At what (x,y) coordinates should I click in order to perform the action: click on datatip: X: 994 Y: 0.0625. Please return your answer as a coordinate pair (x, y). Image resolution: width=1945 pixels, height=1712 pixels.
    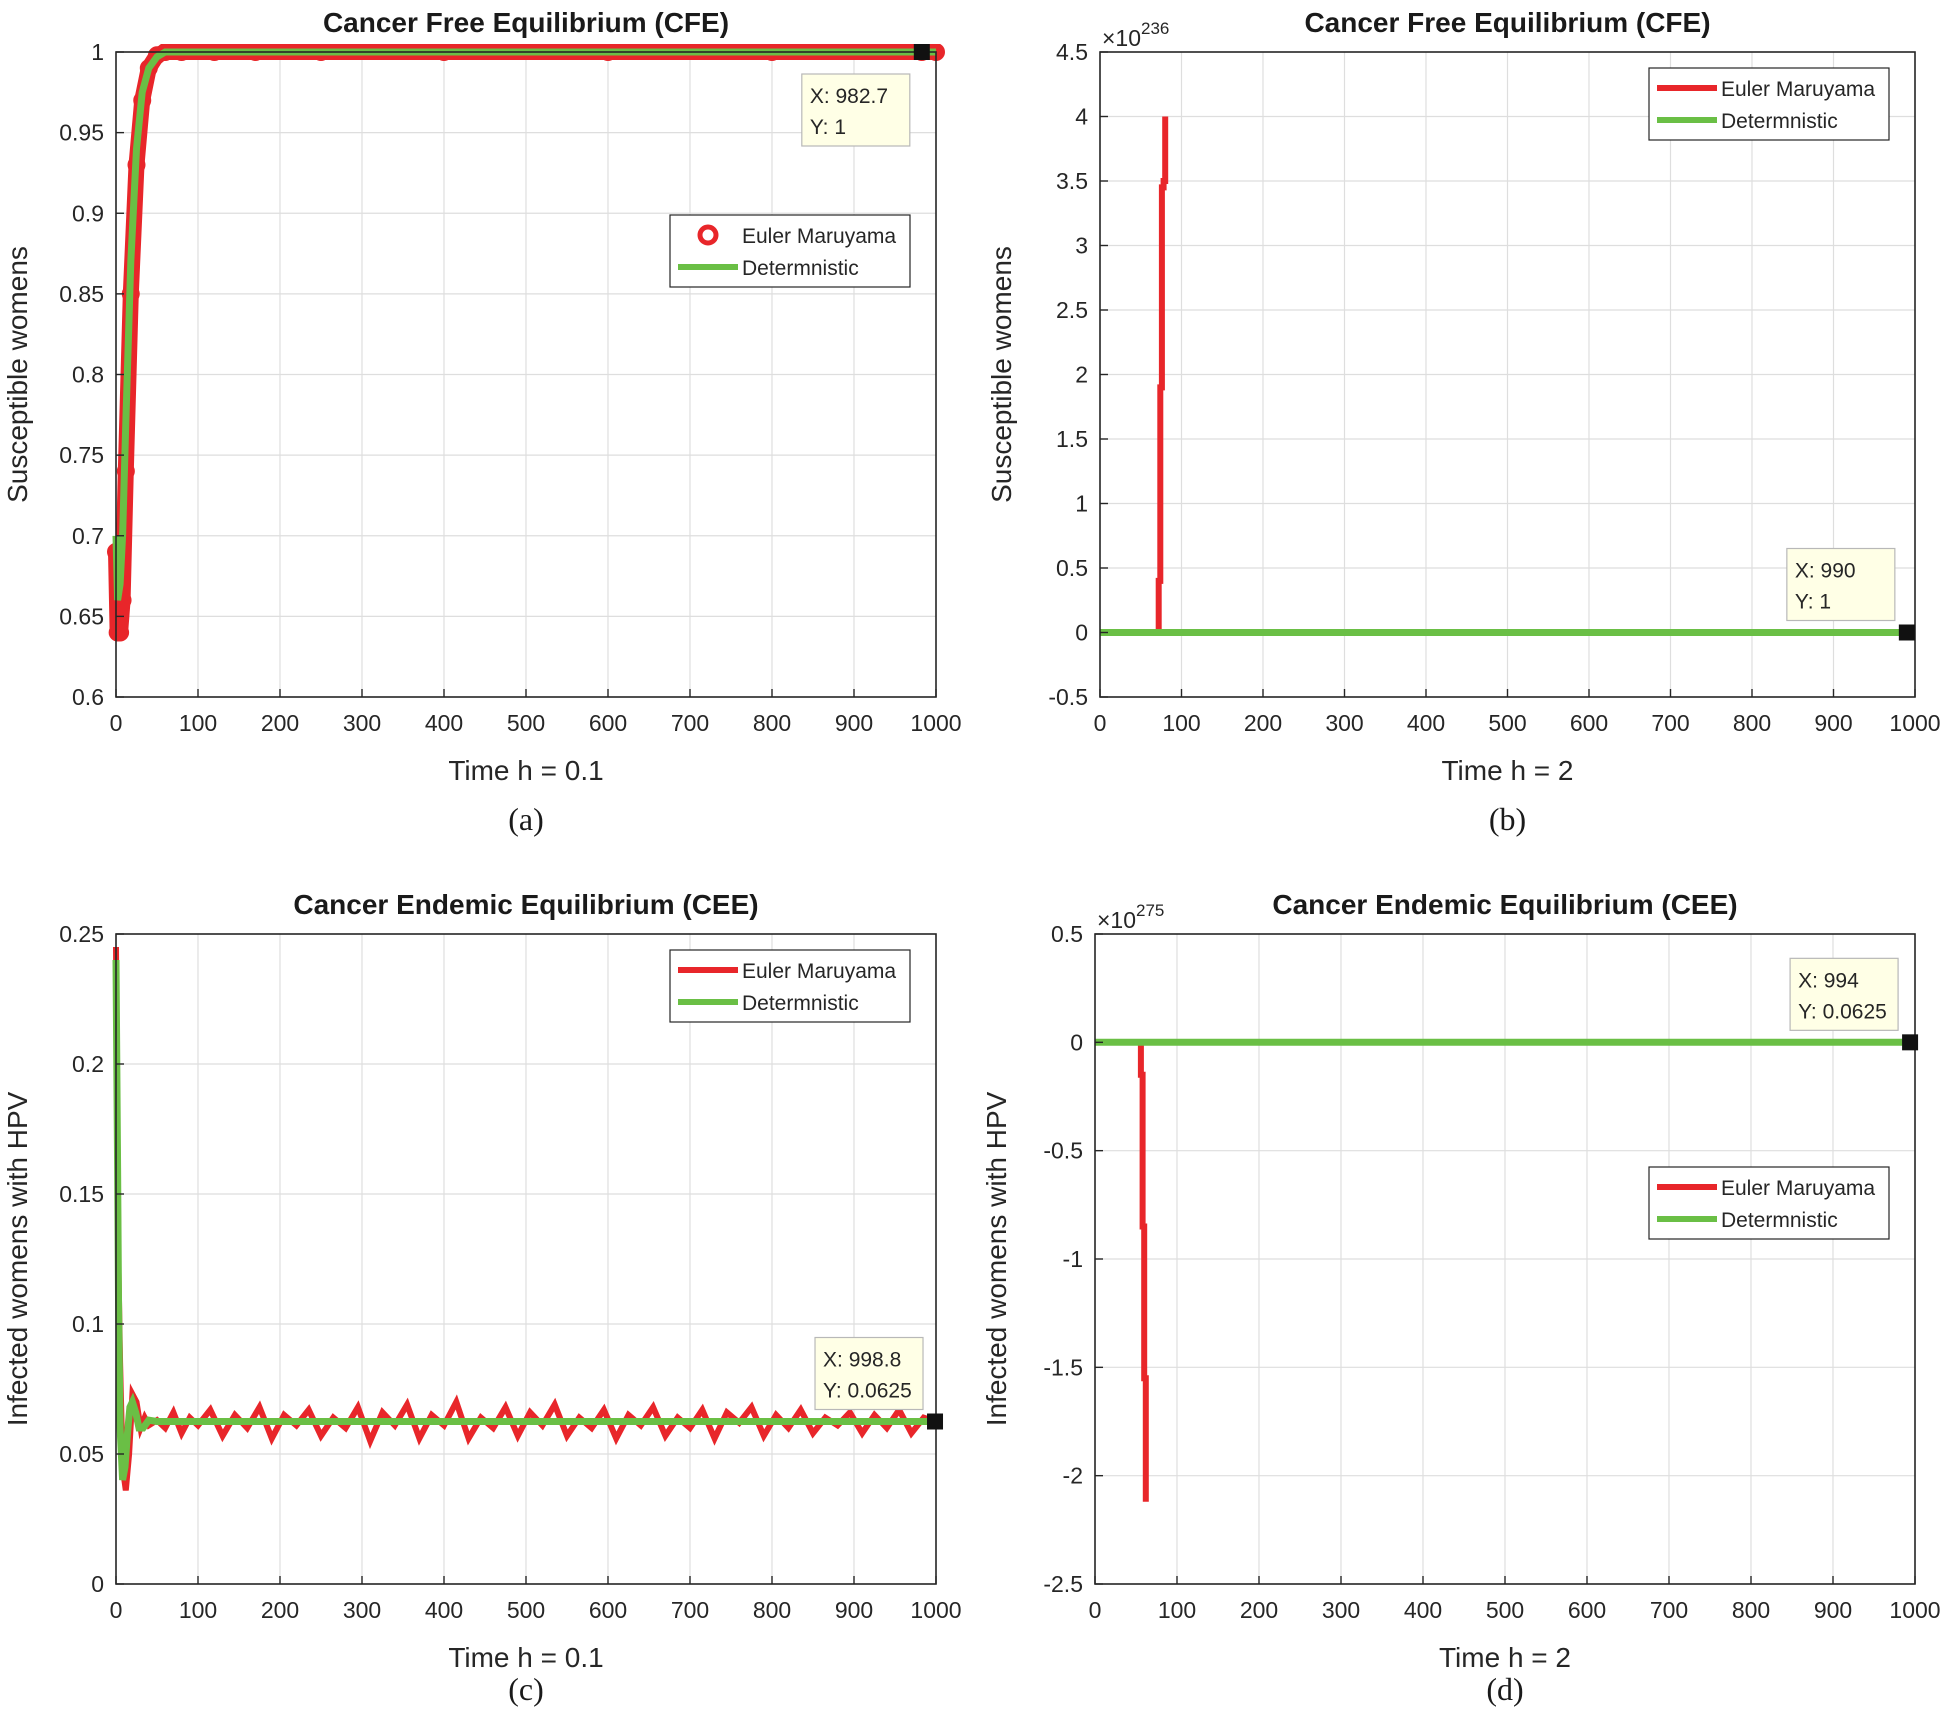
    Looking at the image, I should click on (1854, 1004).